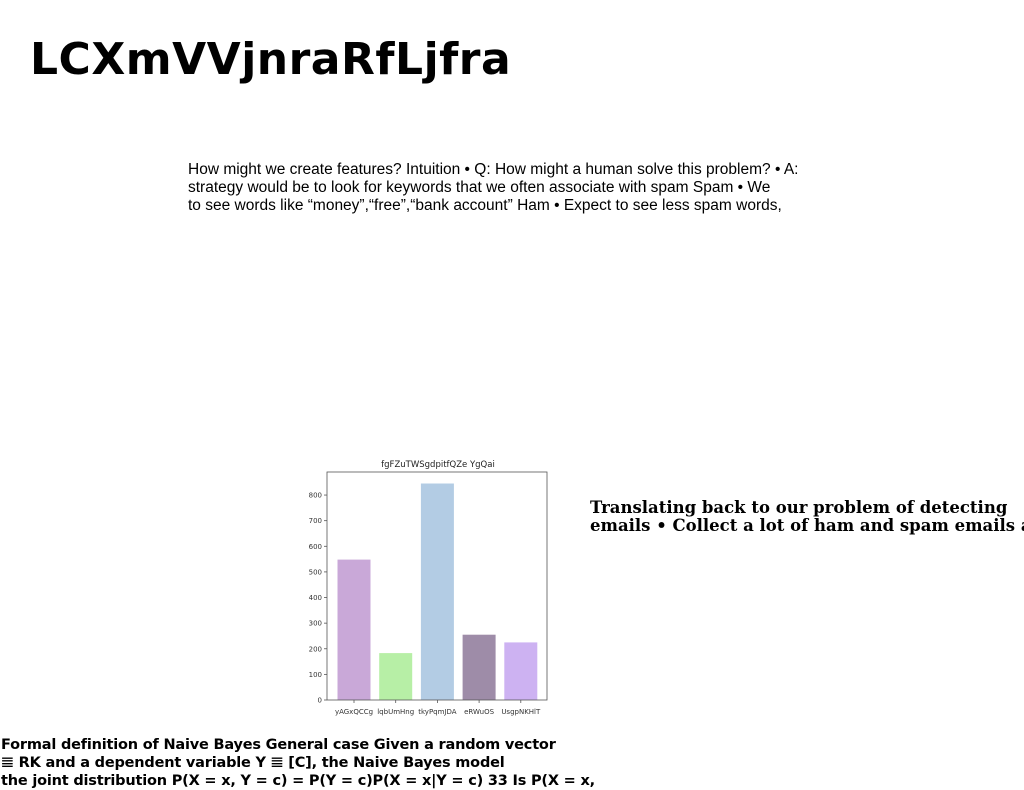 The height and width of the screenshot is (790, 1024). I want to click on x-tick-label: yAGxQCCg, so click(354, 712).